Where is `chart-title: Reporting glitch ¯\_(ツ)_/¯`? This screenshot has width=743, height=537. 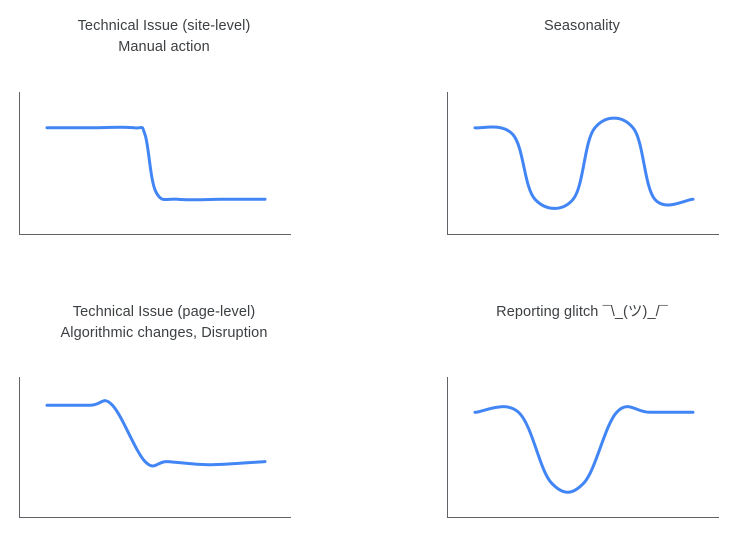
chart-title: Reporting glitch ¯\_(ツ)_/¯ is located at coordinates (582, 312).